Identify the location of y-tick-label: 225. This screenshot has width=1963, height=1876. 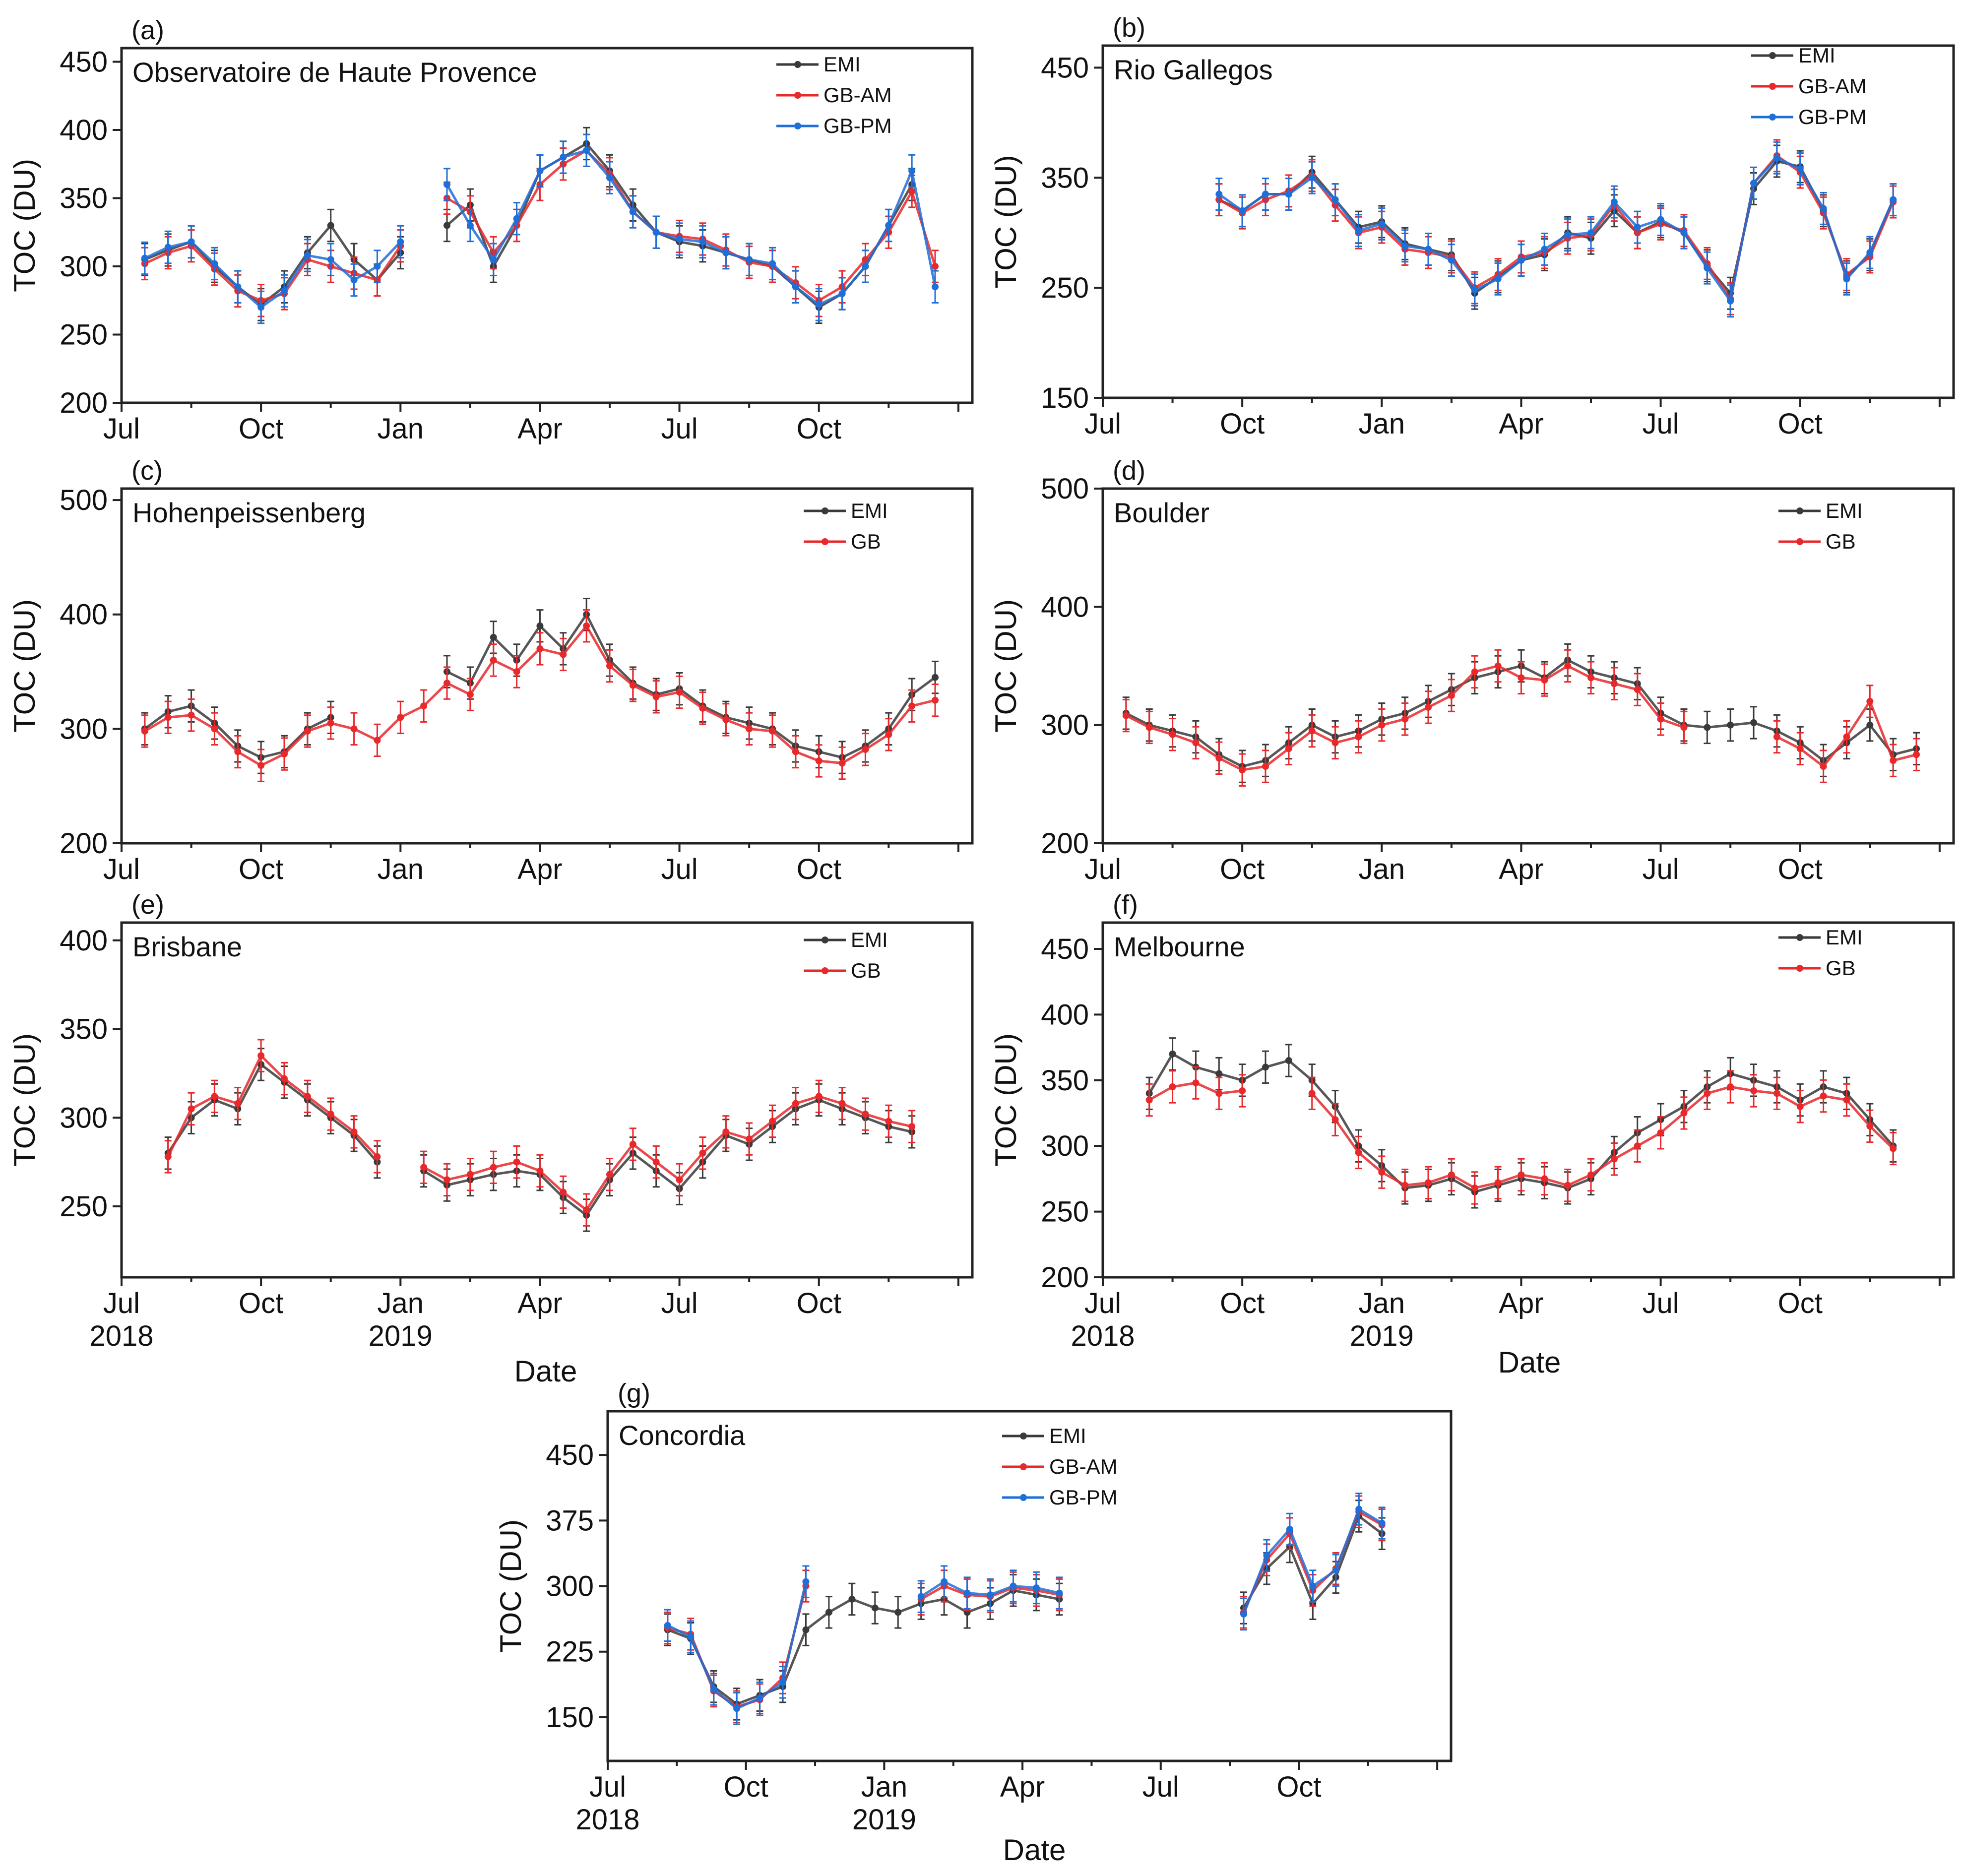
(570, 1652).